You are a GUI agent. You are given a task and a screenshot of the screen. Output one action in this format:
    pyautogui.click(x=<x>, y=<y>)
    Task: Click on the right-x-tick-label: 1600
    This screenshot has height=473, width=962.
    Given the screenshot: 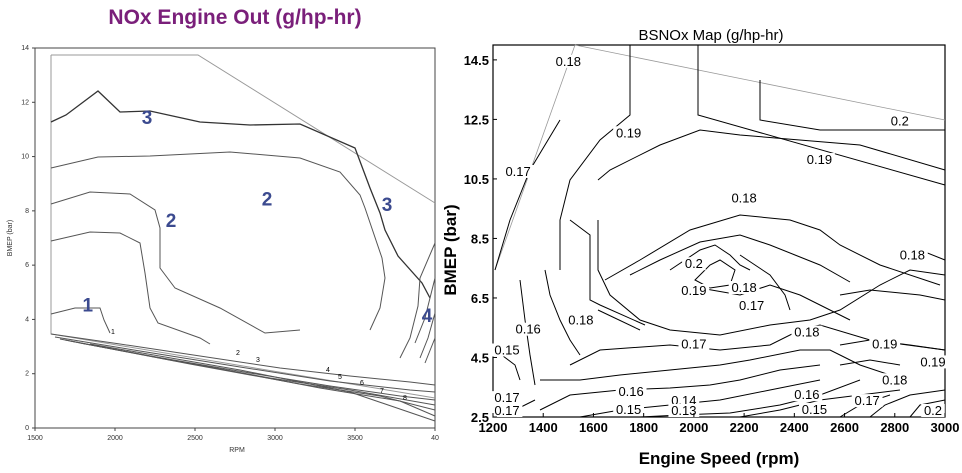 What is the action you would take?
    pyautogui.click(x=593, y=427)
    